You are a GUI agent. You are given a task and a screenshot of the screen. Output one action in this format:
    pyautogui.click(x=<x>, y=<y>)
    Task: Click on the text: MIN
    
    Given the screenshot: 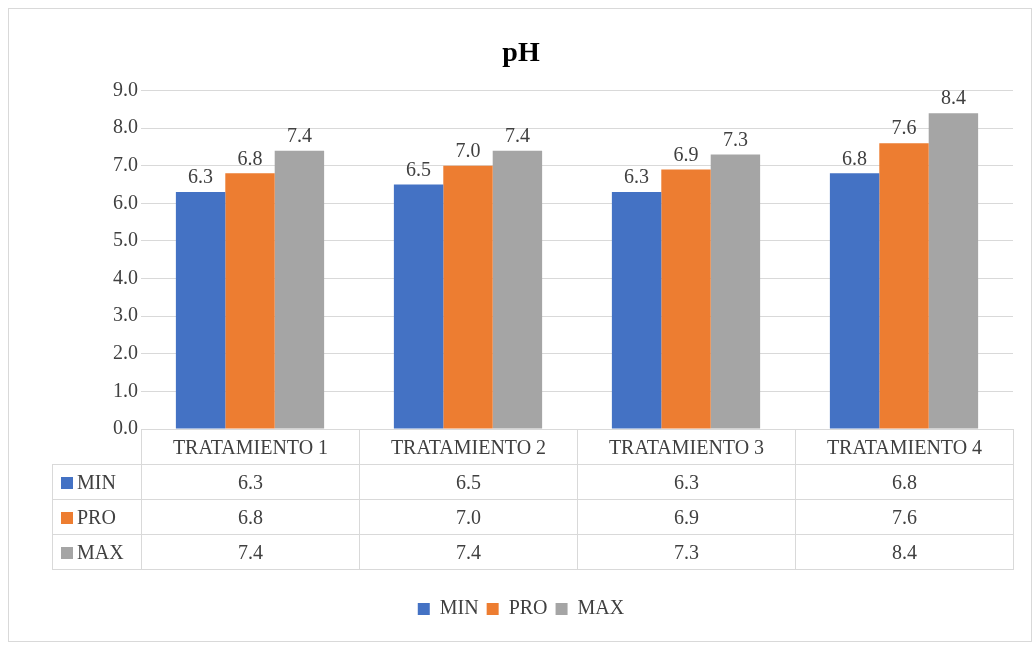 What is the action you would take?
    pyautogui.click(x=459, y=607)
    